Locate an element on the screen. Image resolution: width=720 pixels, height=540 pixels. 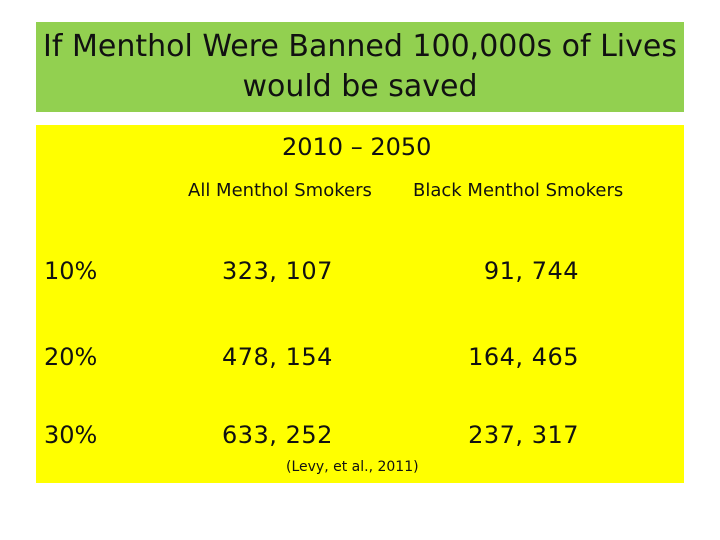
column-header-all-menthol-smokers: All Menthol Smokers is located at coordinates (280, 190).